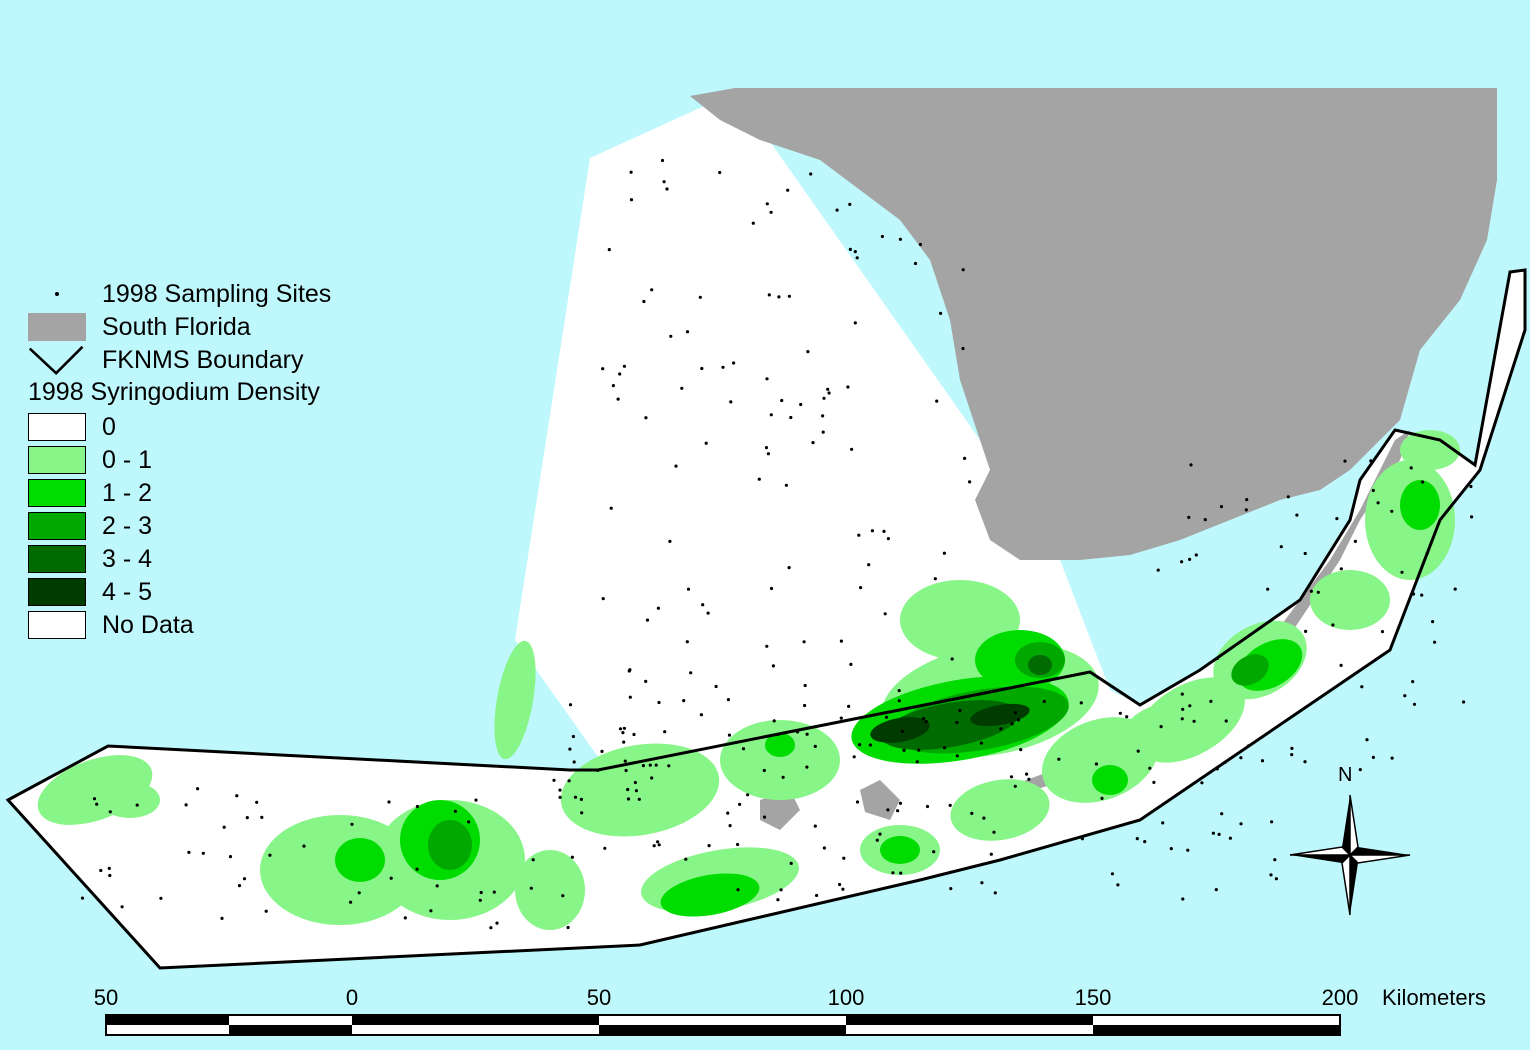 The height and width of the screenshot is (1050, 1530). Describe the element at coordinates (72, 427) in the screenshot. I see `legend-class-0: 0` at that location.